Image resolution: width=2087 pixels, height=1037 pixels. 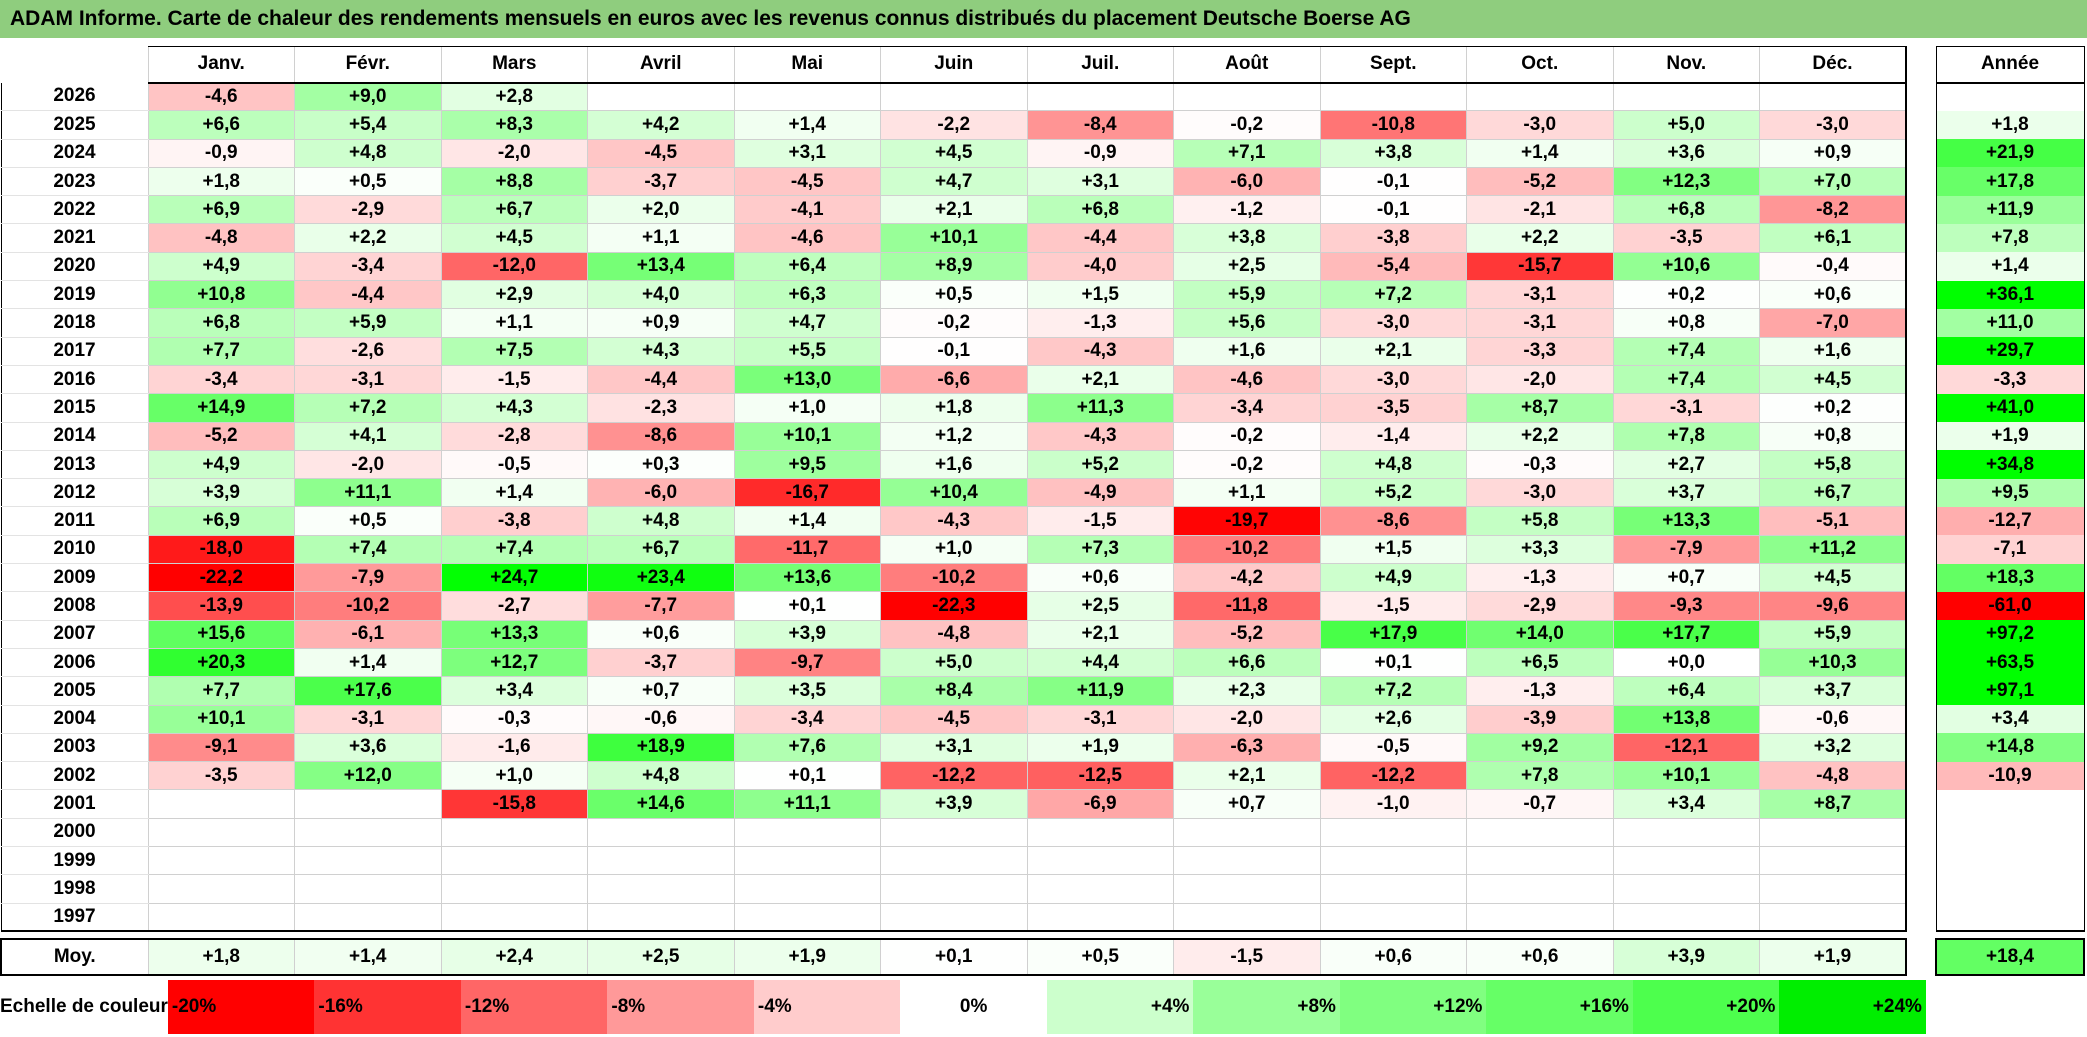 I want to click on month-header: Sept., so click(x=1393, y=65).